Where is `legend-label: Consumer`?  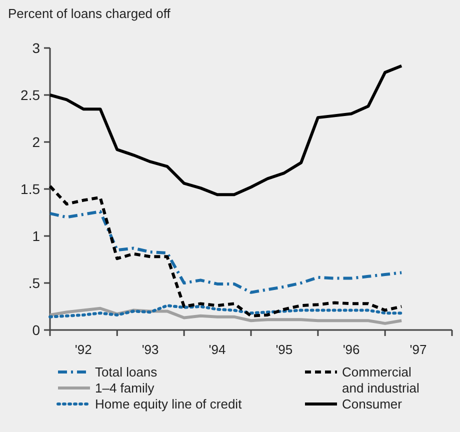 legend-label: Consumer is located at coordinates (372, 404).